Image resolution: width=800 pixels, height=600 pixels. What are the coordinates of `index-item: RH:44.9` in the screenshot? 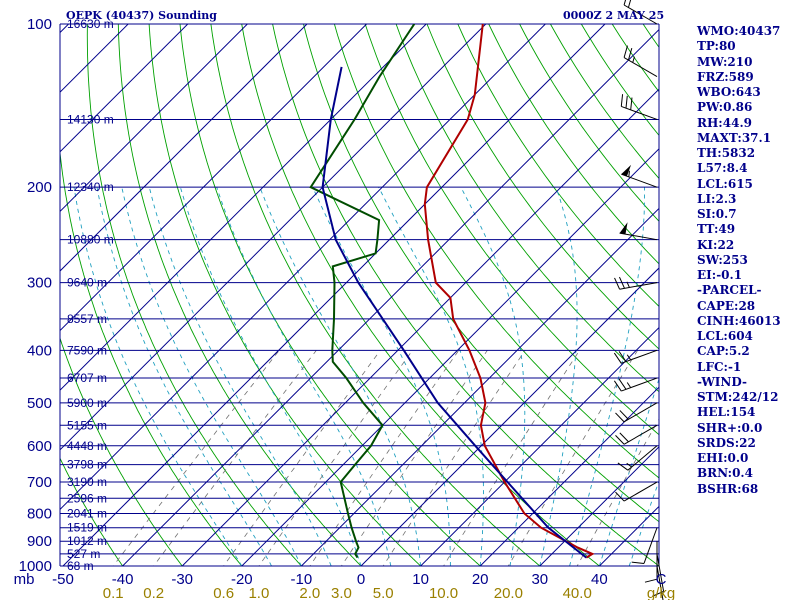 It's located at (724, 122).